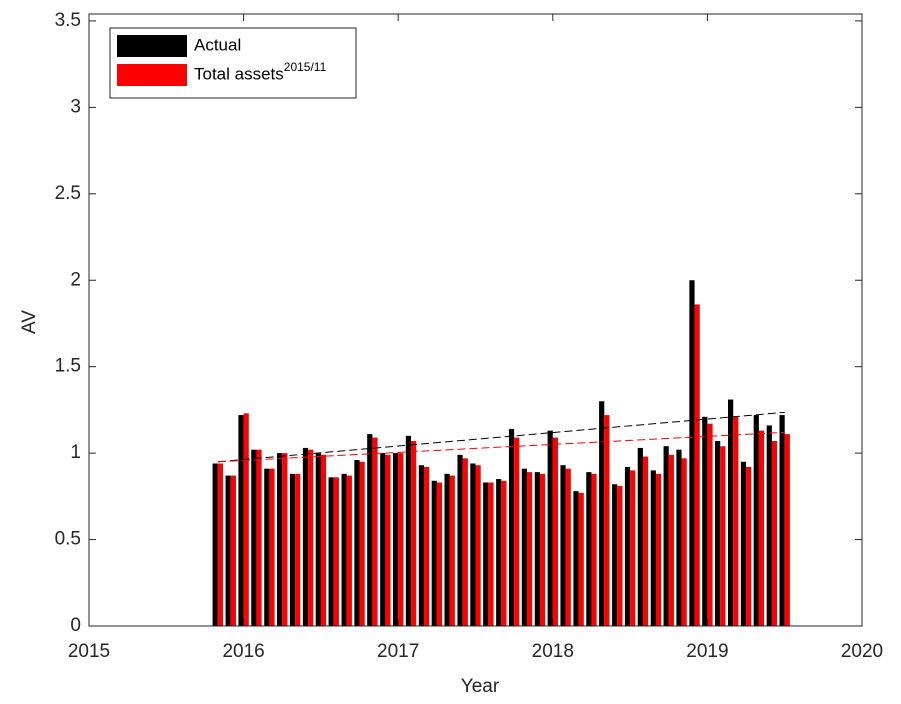  I want to click on x-tick-label: 2018, so click(553, 651).